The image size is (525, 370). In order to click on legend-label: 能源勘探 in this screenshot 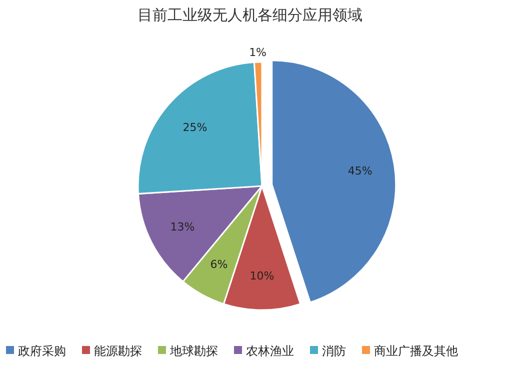, I will do `click(118, 351)`.